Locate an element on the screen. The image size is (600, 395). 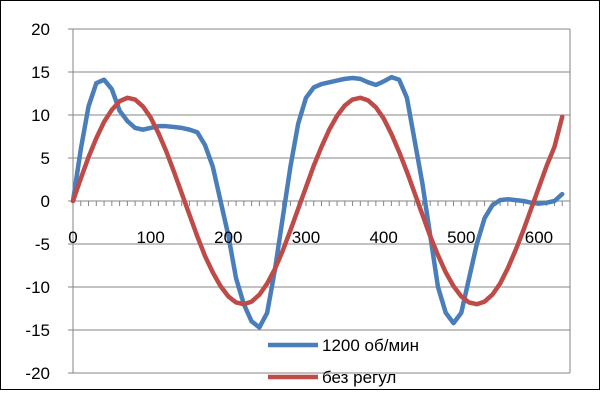
x-tick-label: 400 is located at coordinates (383, 237).